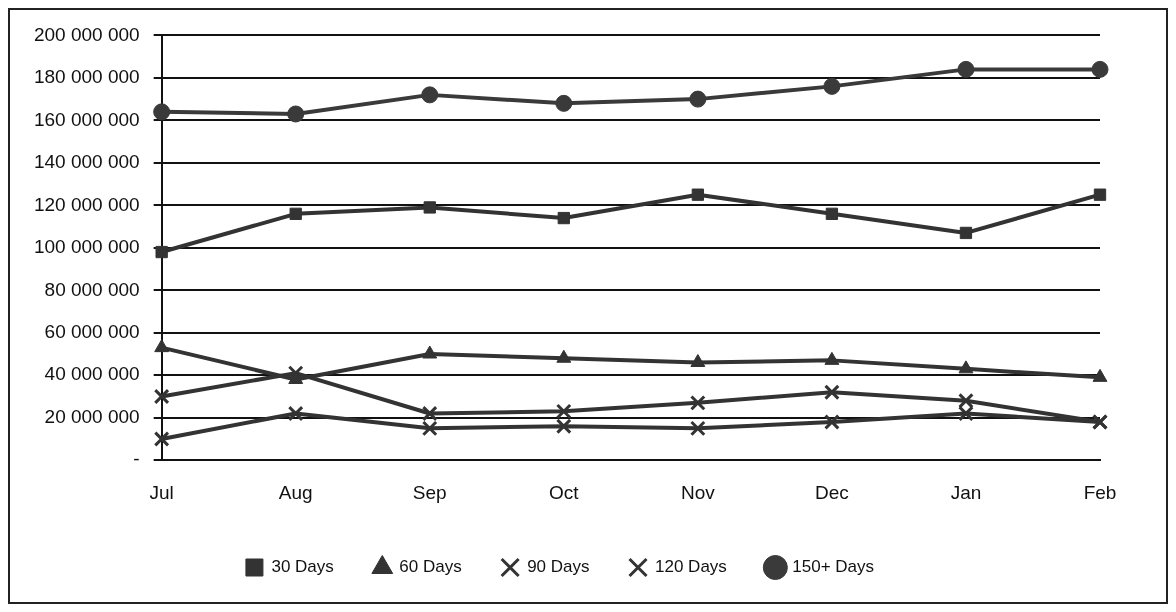 The height and width of the screenshot is (612, 1176). What do you see at coordinates (86, 247) in the screenshot?
I see `y-tick-label: 100 000 000` at bounding box center [86, 247].